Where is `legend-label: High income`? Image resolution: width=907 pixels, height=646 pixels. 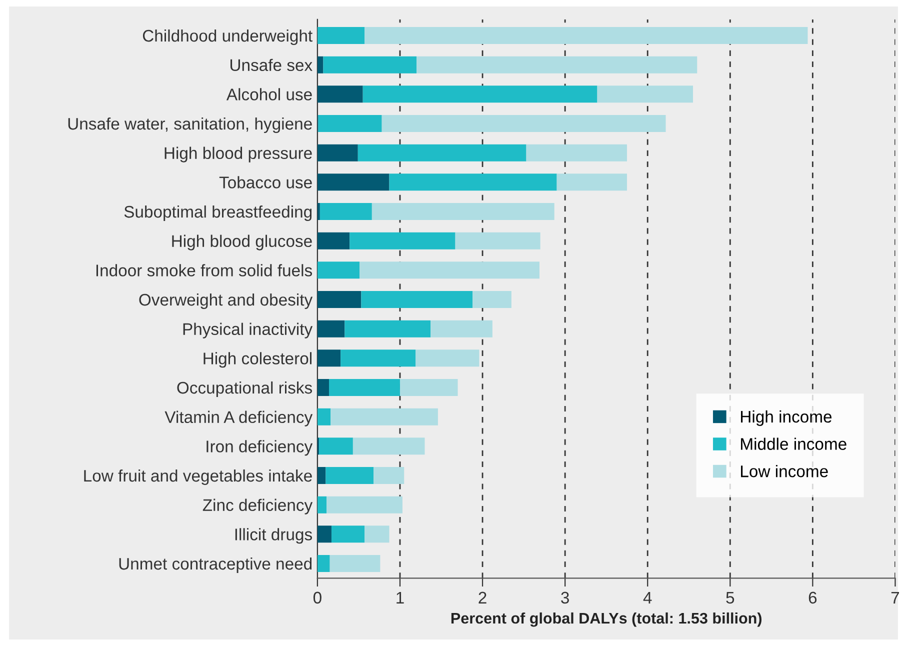
legend-label: High income is located at coordinates (786, 418).